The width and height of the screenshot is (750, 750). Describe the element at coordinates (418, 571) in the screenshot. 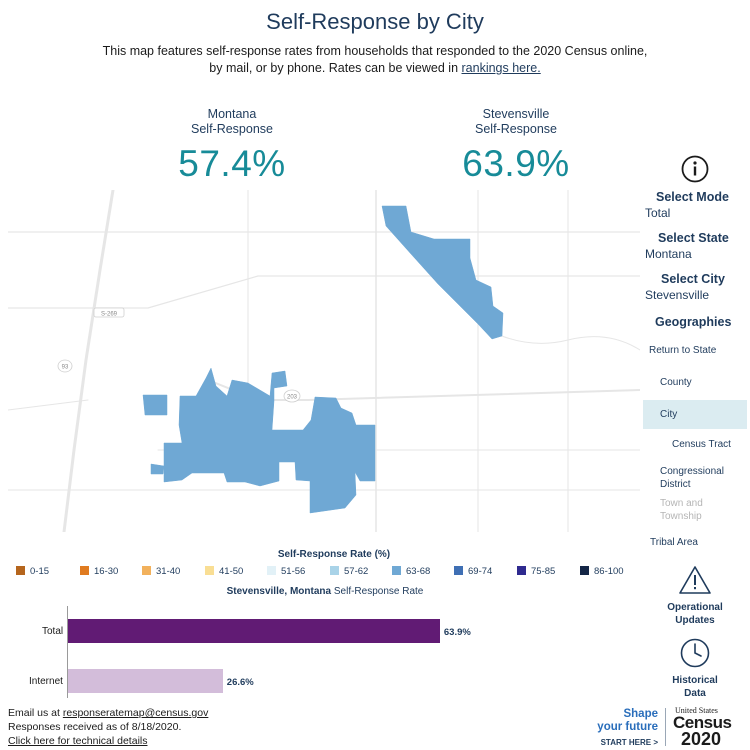

I see `legend-label: 63-68` at that location.